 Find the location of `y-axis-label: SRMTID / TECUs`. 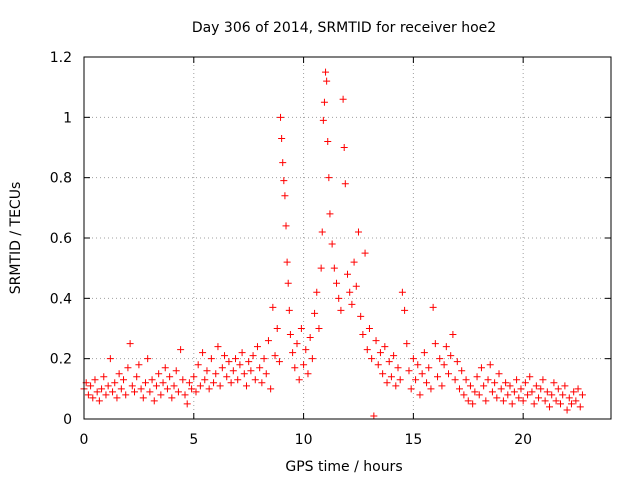

y-axis-label: SRMTID / TECUs is located at coordinates (16, 238).